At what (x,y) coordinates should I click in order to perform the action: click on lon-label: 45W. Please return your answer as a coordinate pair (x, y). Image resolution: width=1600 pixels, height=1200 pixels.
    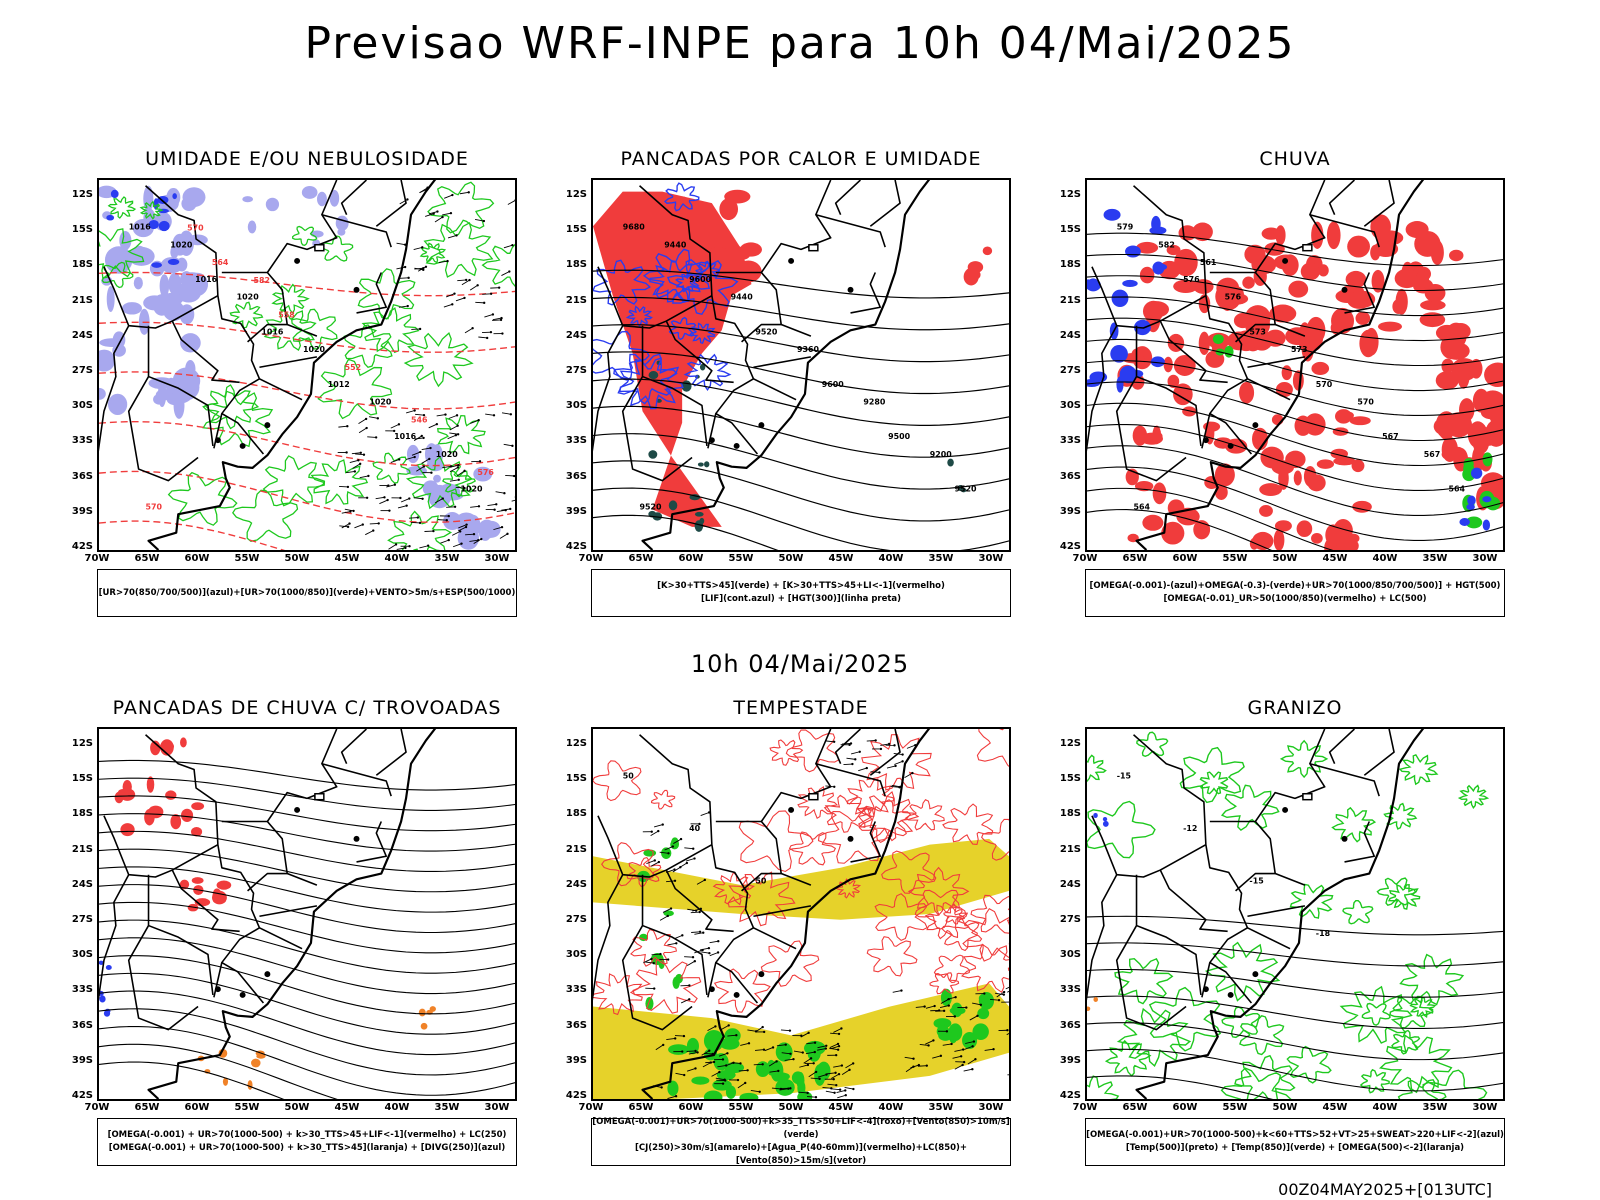
    Looking at the image, I should click on (1335, 1107).